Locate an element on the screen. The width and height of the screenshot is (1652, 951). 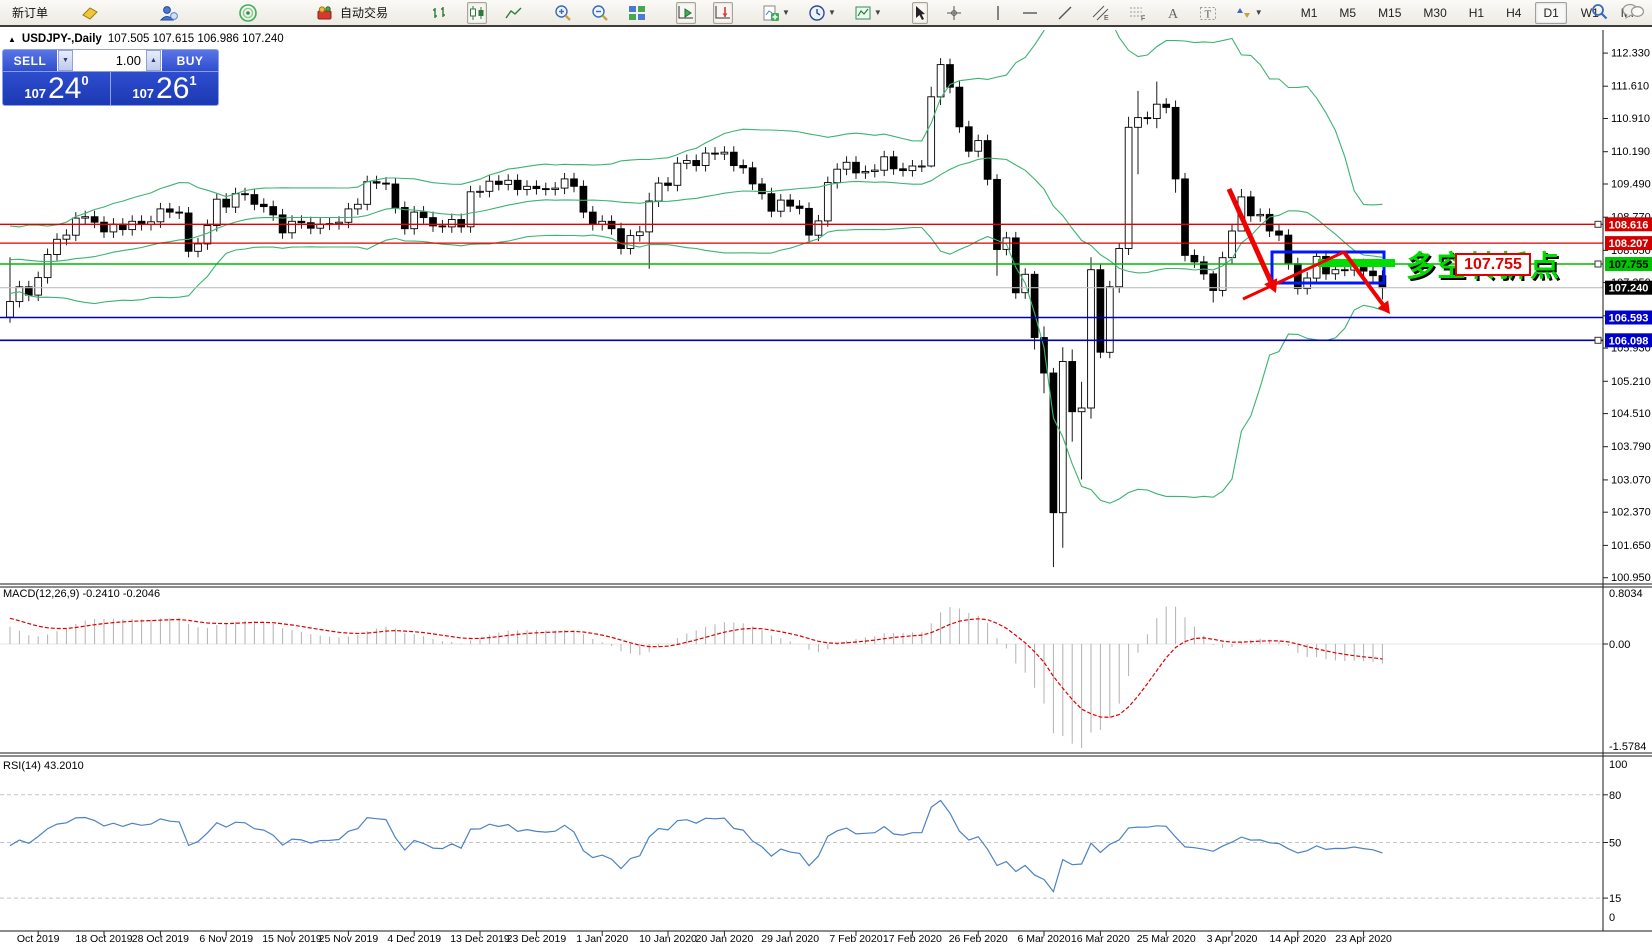
autotrade-label: 自动交易 is located at coordinates (364, 13).